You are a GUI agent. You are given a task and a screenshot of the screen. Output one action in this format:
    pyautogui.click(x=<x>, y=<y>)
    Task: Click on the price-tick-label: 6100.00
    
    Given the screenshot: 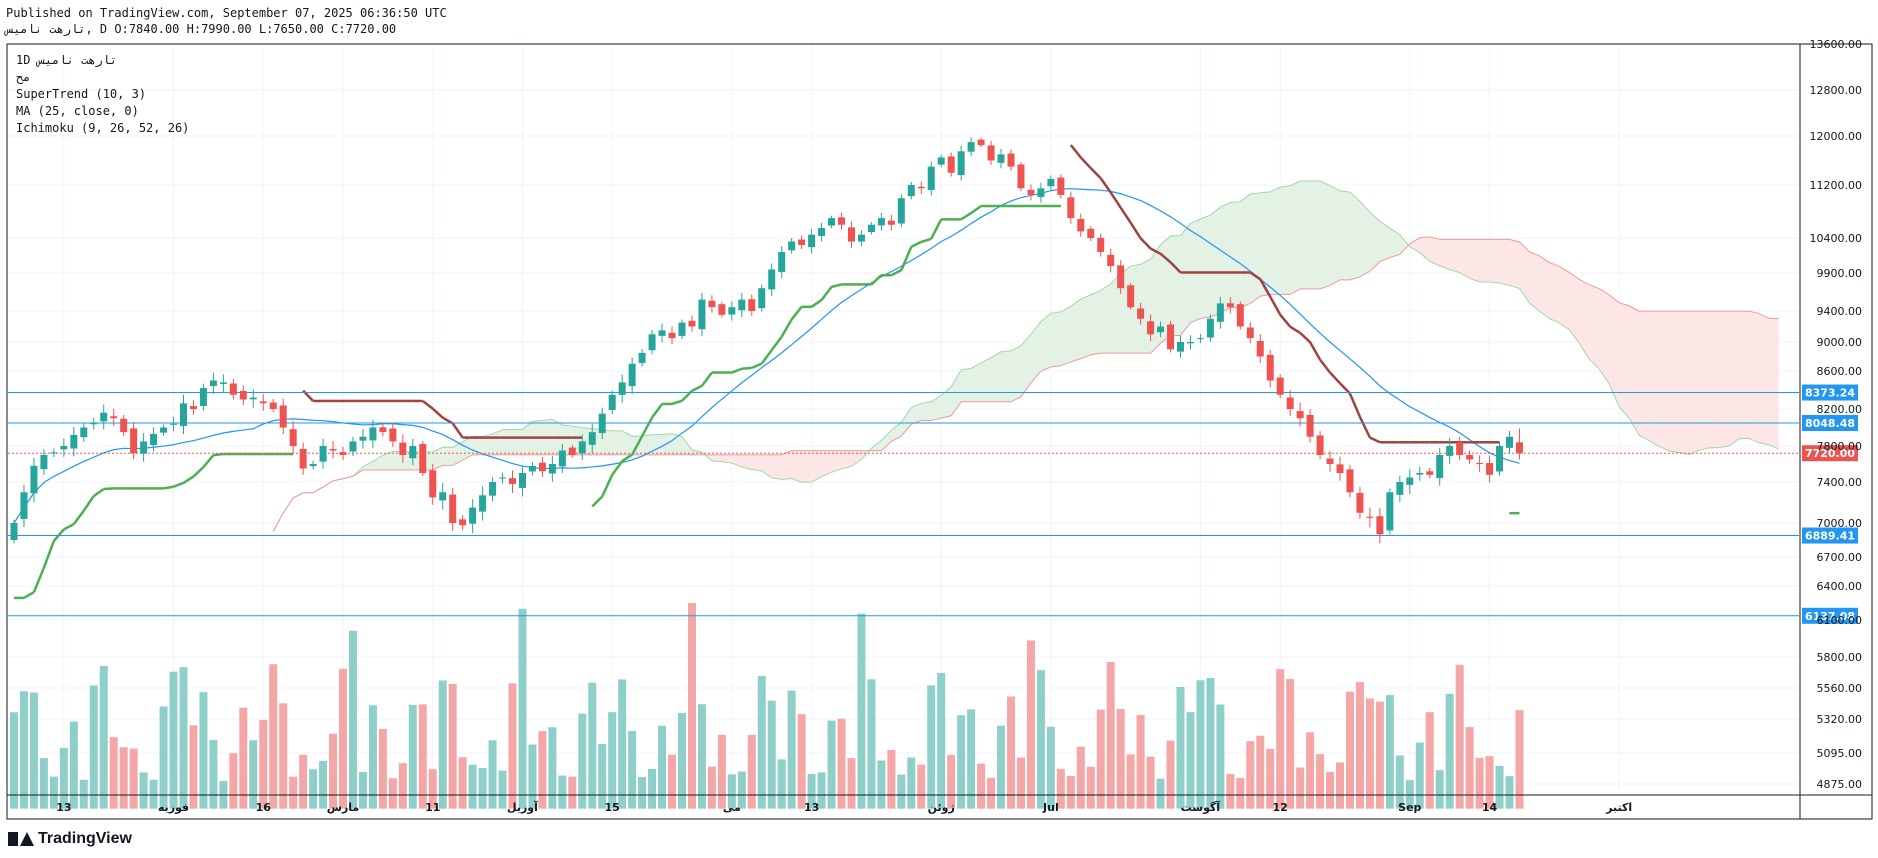 What is the action you would take?
    pyautogui.click(x=1840, y=620)
    